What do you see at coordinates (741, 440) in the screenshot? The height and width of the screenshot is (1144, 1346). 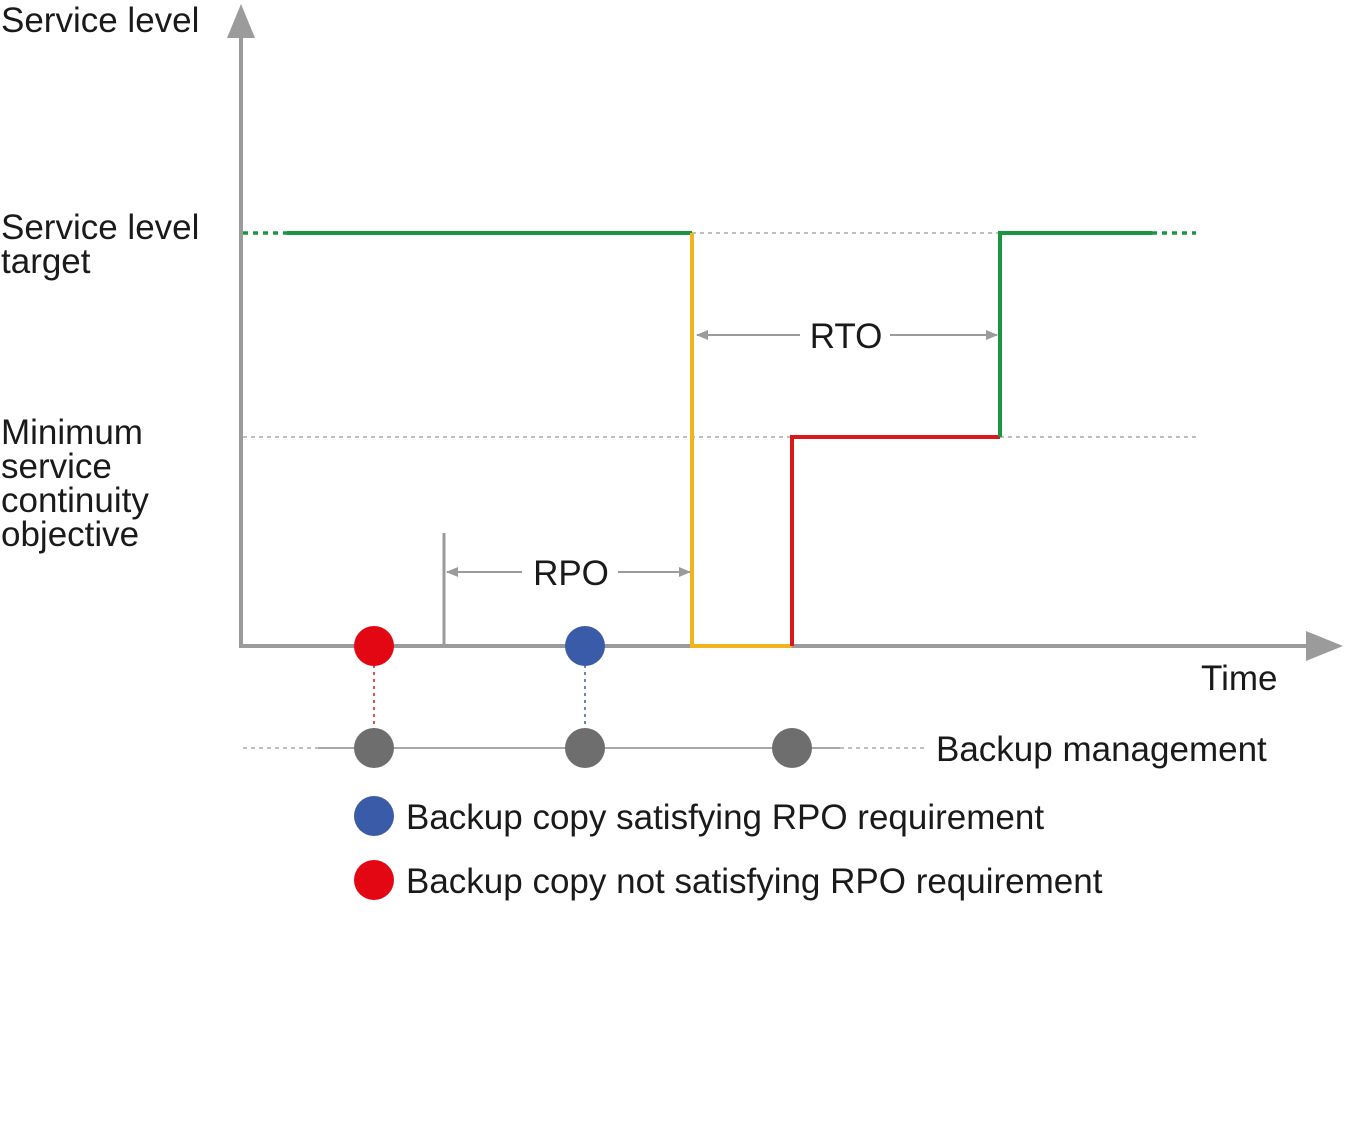 I see `outage-line` at bounding box center [741, 440].